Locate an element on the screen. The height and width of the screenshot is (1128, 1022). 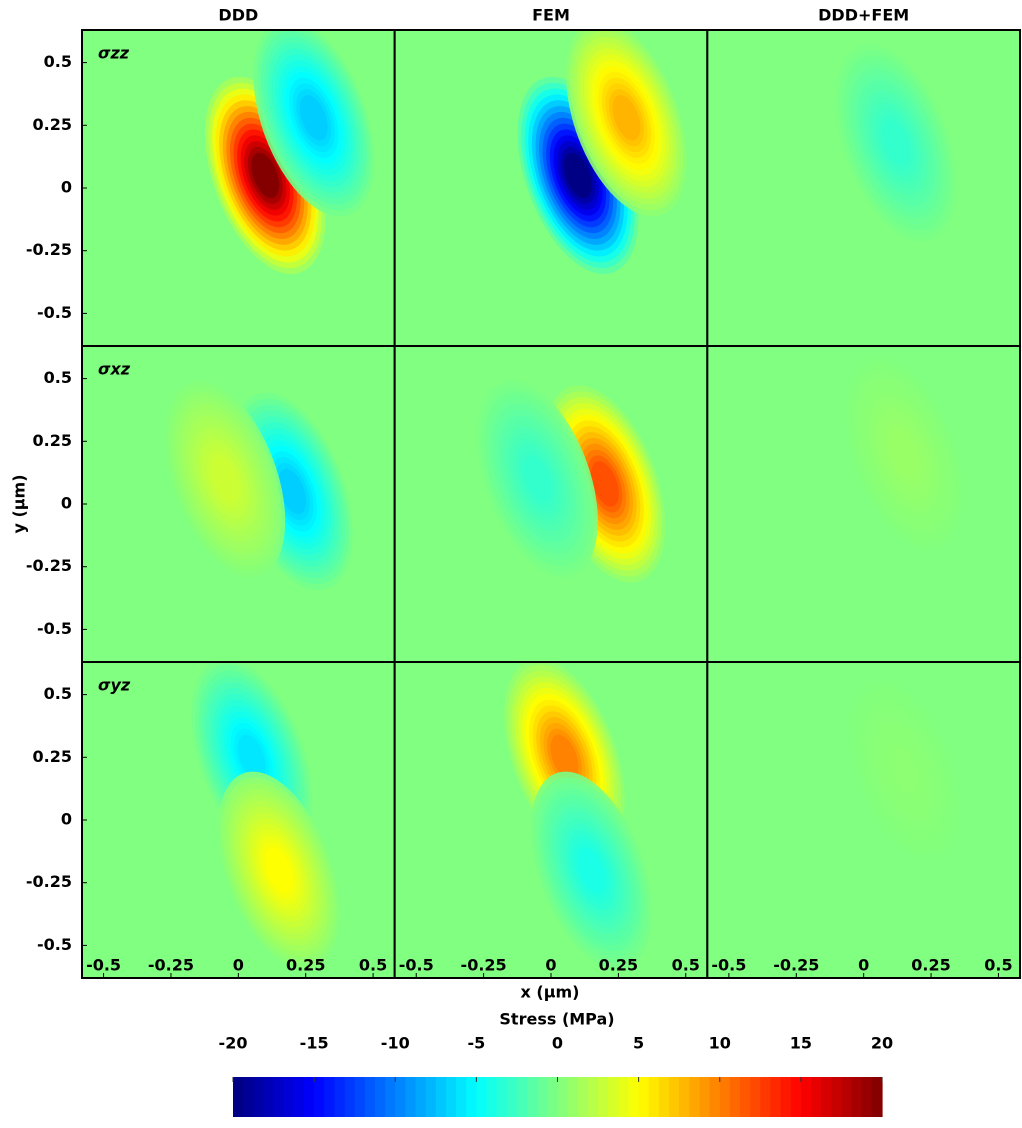
colorbar-tick-label: -15 is located at coordinates (314, 1043).